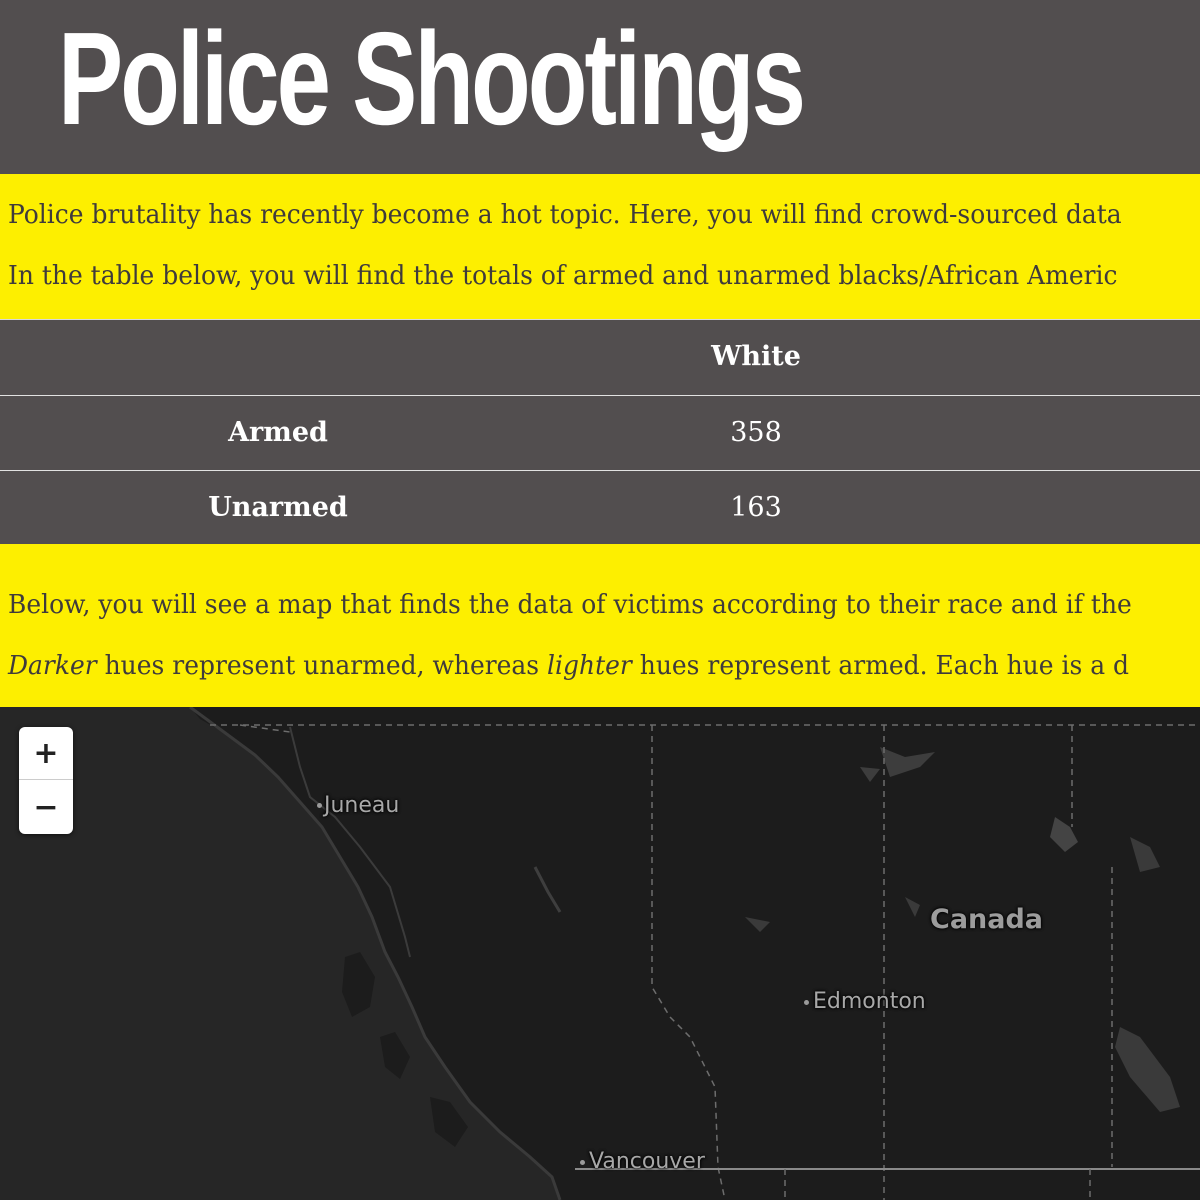  What do you see at coordinates (278, 432) in the screenshot?
I see `row-label-armed: Armed` at bounding box center [278, 432].